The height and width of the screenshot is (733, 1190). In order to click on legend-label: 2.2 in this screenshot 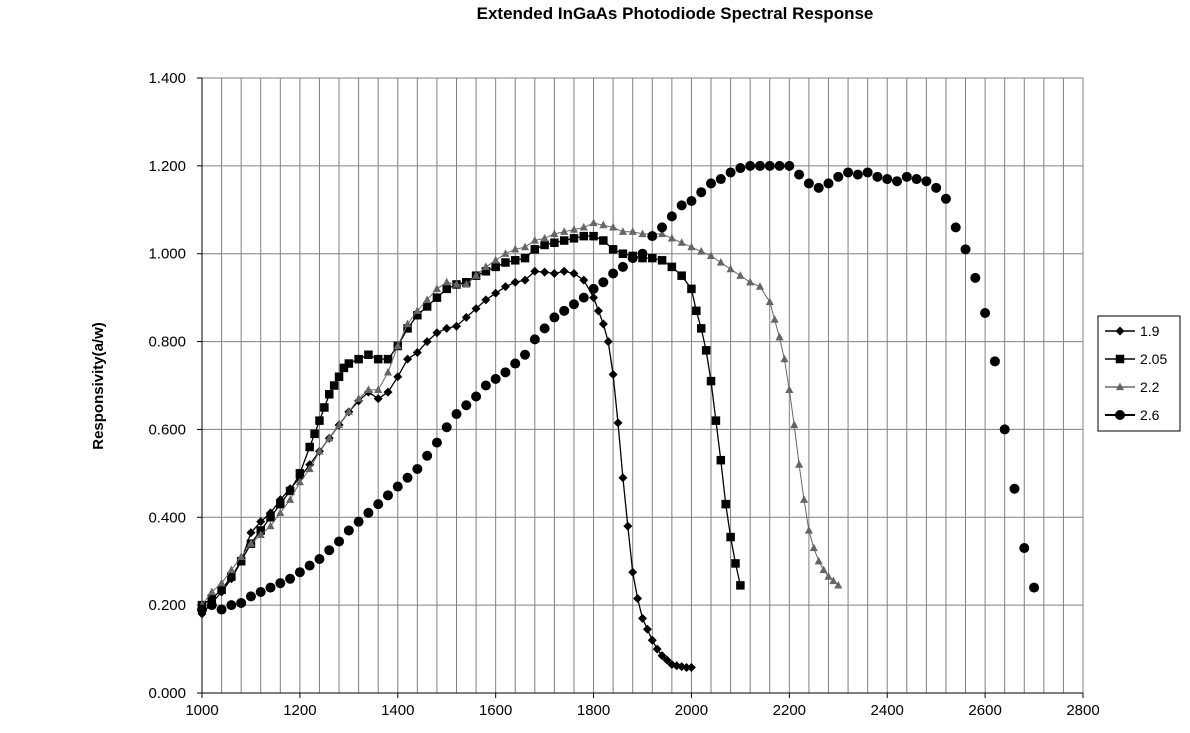, I will do `click(1150, 387)`.